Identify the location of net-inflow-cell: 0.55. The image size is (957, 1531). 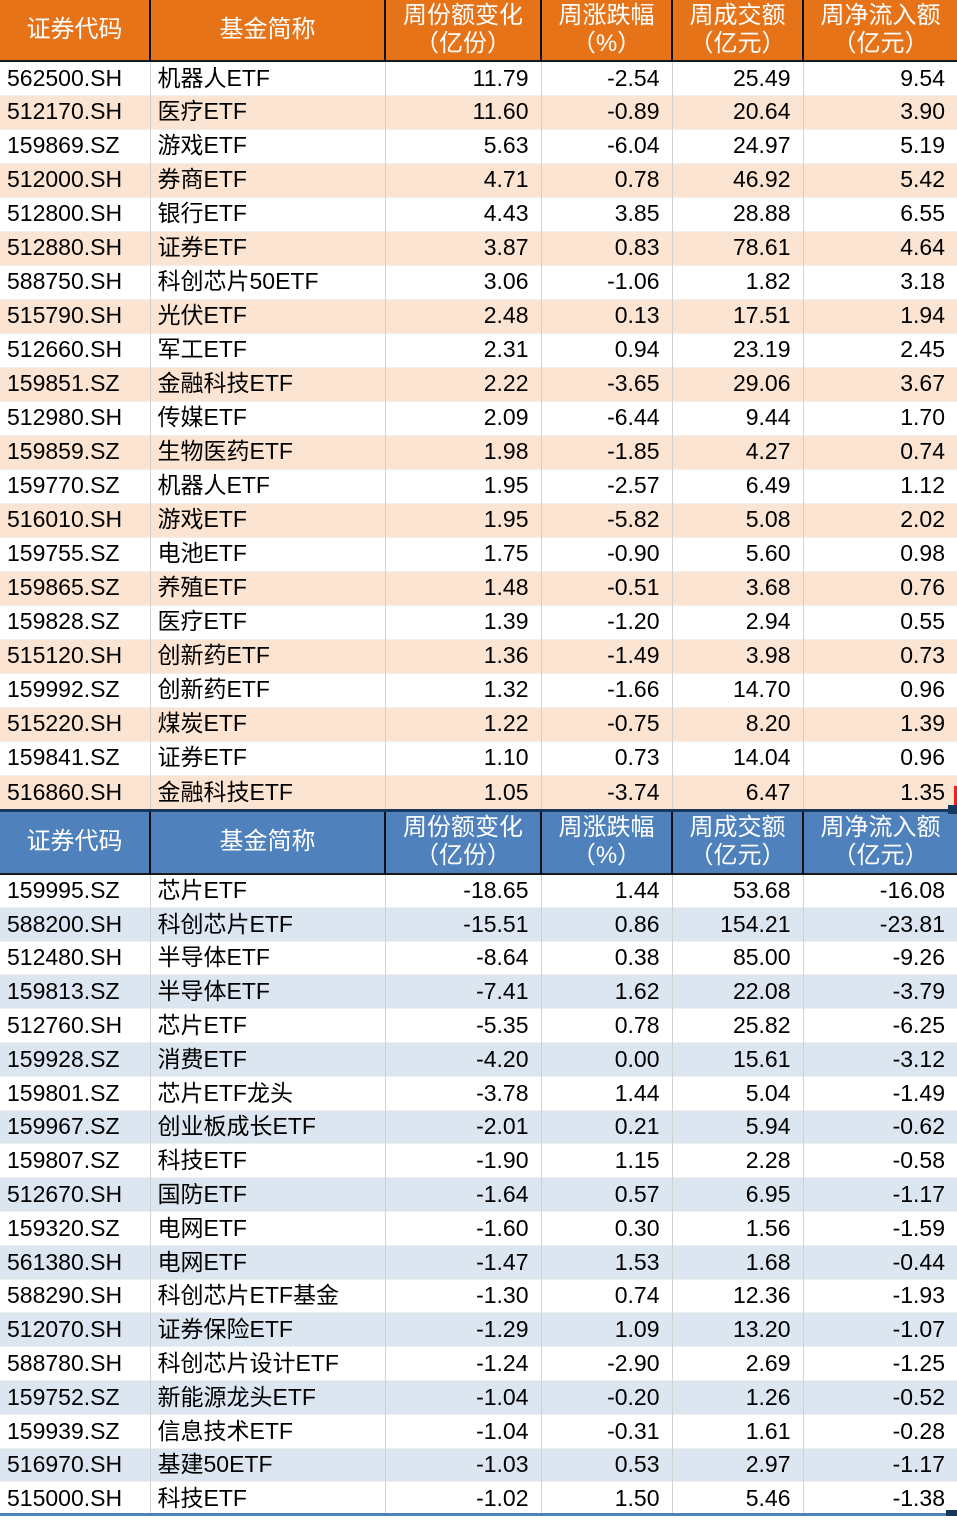
(879, 621).